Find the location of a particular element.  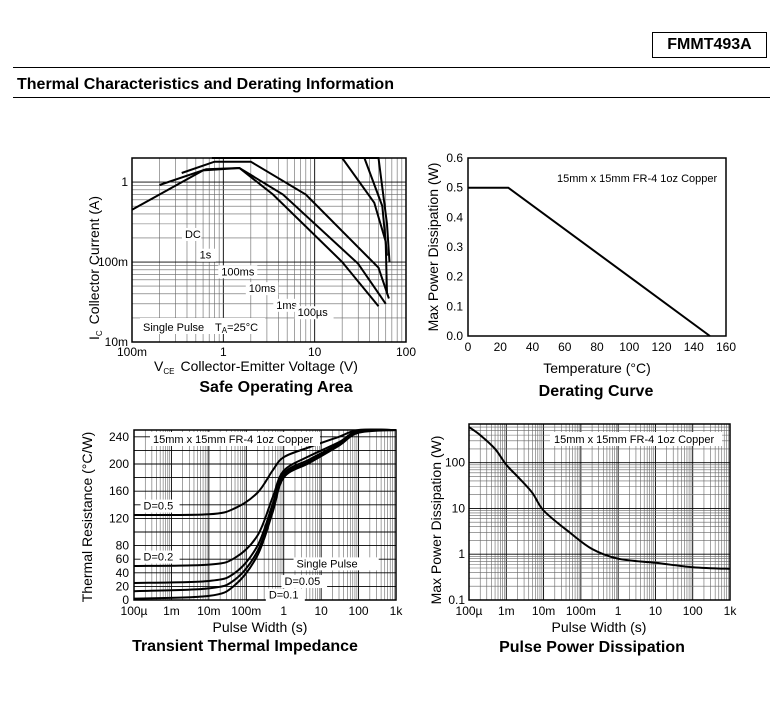

soa-x-tick-label: 10 is located at coordinates (315, 352).